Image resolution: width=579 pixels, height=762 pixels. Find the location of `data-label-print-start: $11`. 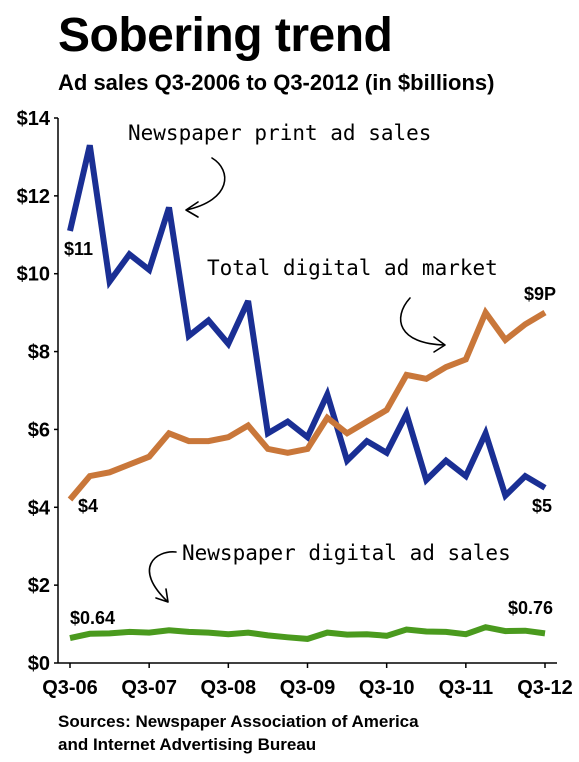

data-label-print-start: $11 is located at coordinates (78, 249).